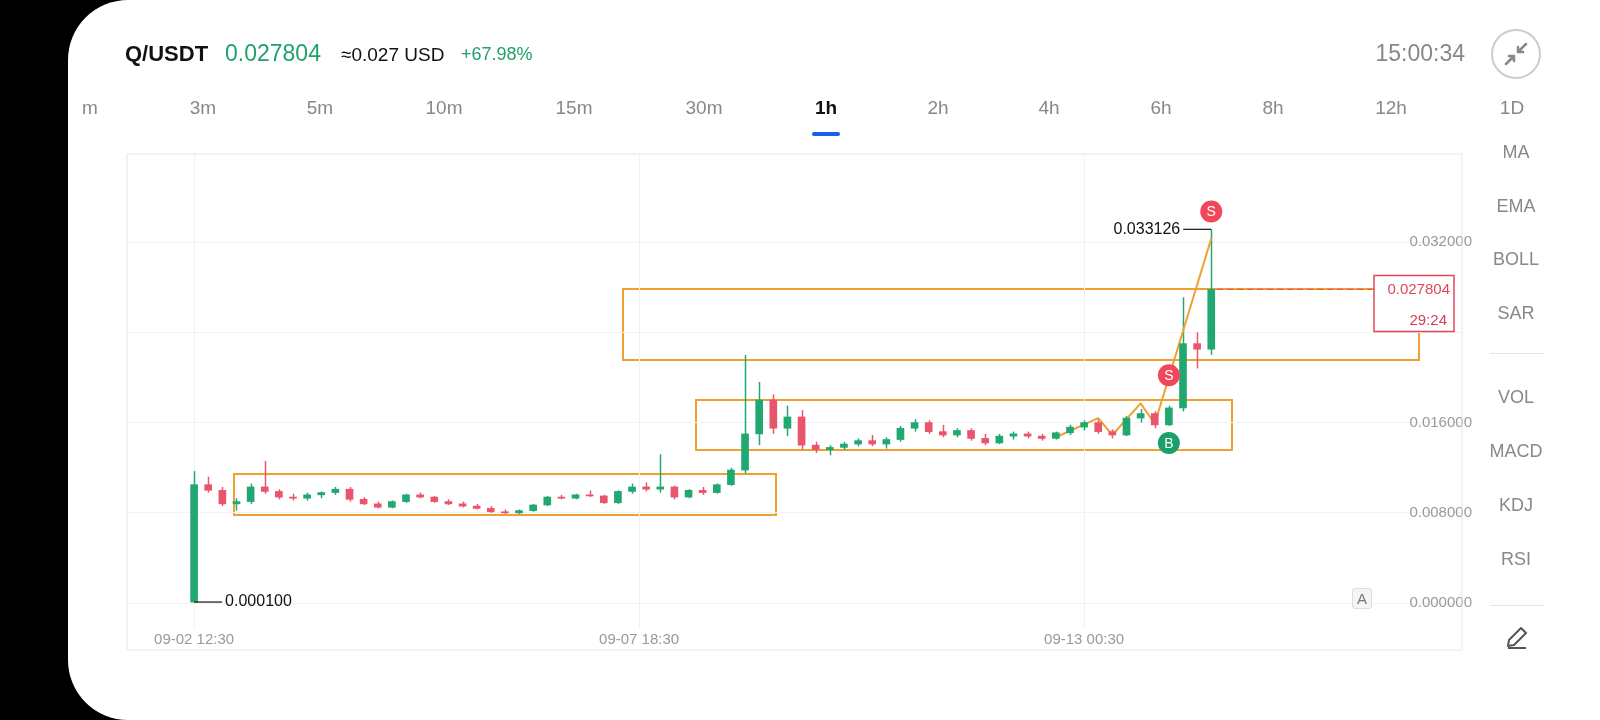 This screenshot has height=720, width=1600. I want to click on y-tick-label: 0.016000, so click(1440, 421).